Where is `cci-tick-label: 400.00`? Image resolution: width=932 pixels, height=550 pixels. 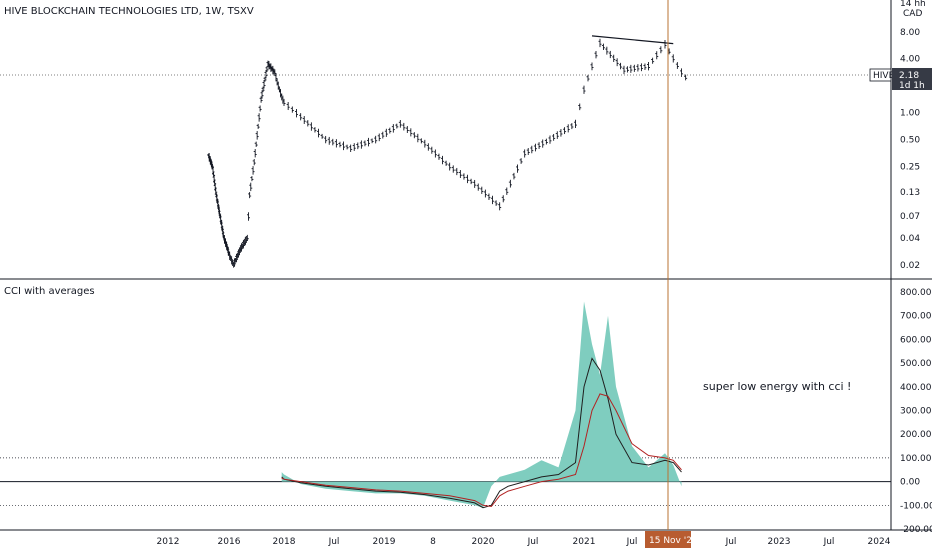 cci-tick-label: 400.00 is located at coordinates (916, 388).